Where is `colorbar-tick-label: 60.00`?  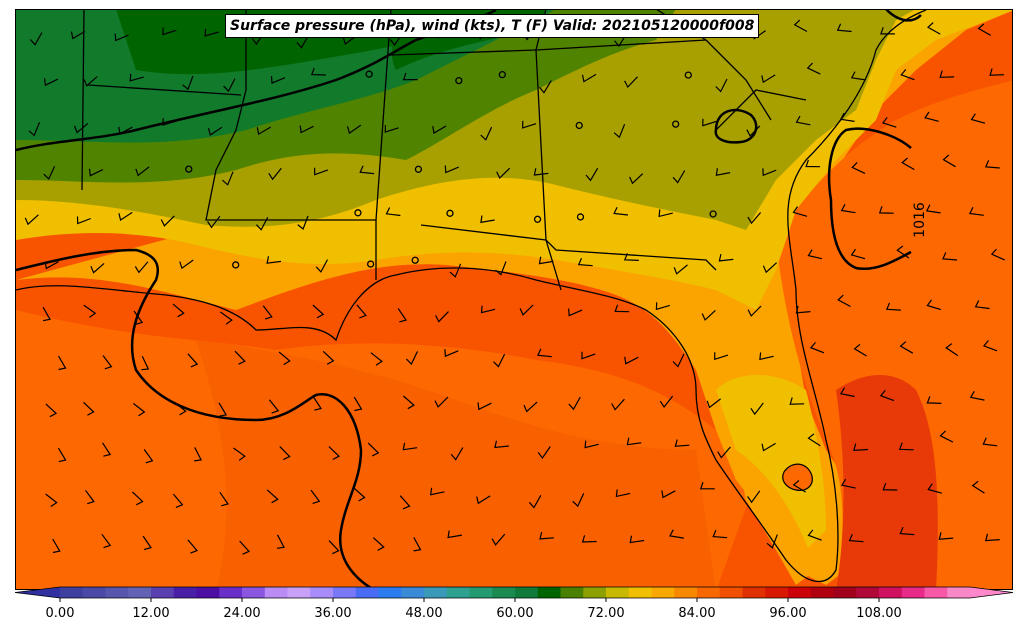 colorbar-tick-label: 60.00 is located at coordinates (515, 613).